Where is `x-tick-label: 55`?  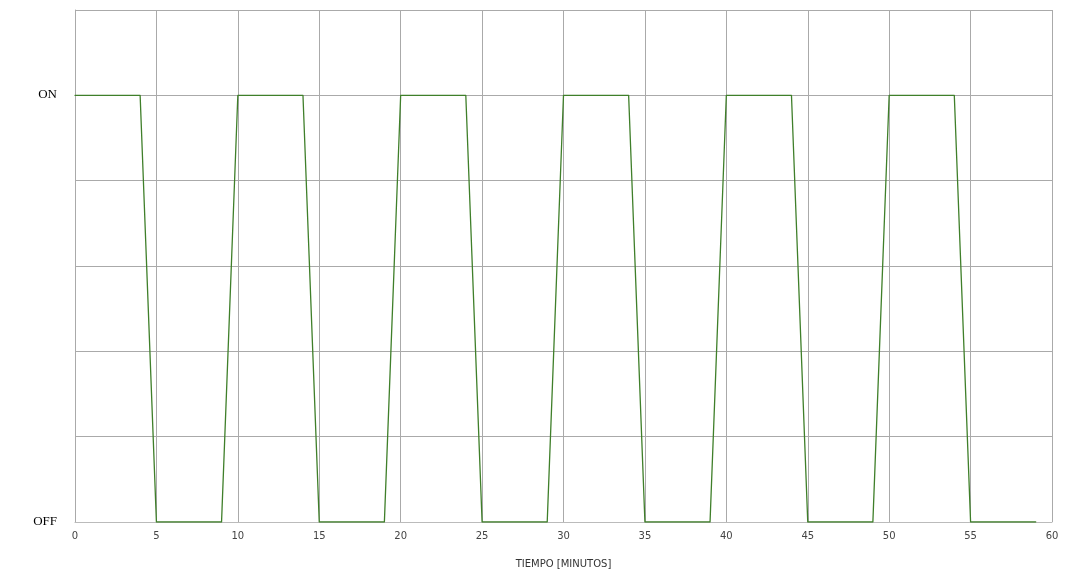 x-tick-label: 55 is located at coordinates (970, 535).